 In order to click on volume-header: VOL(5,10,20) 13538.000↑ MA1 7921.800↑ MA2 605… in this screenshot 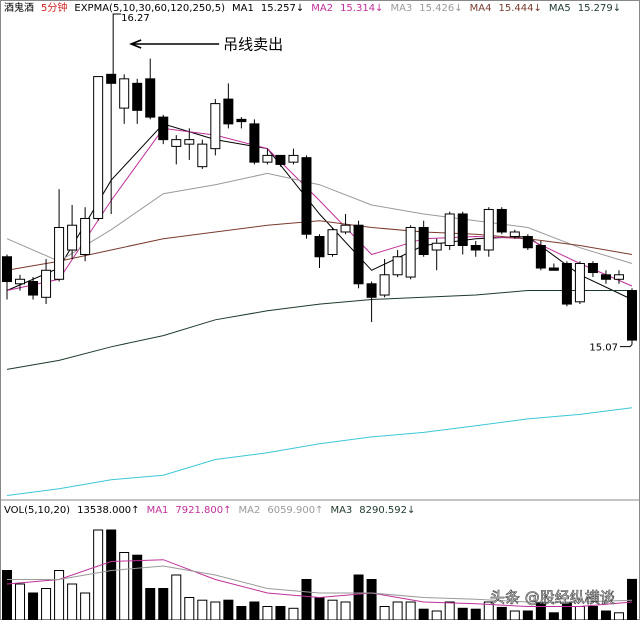, I will do `click(209, 510)`.